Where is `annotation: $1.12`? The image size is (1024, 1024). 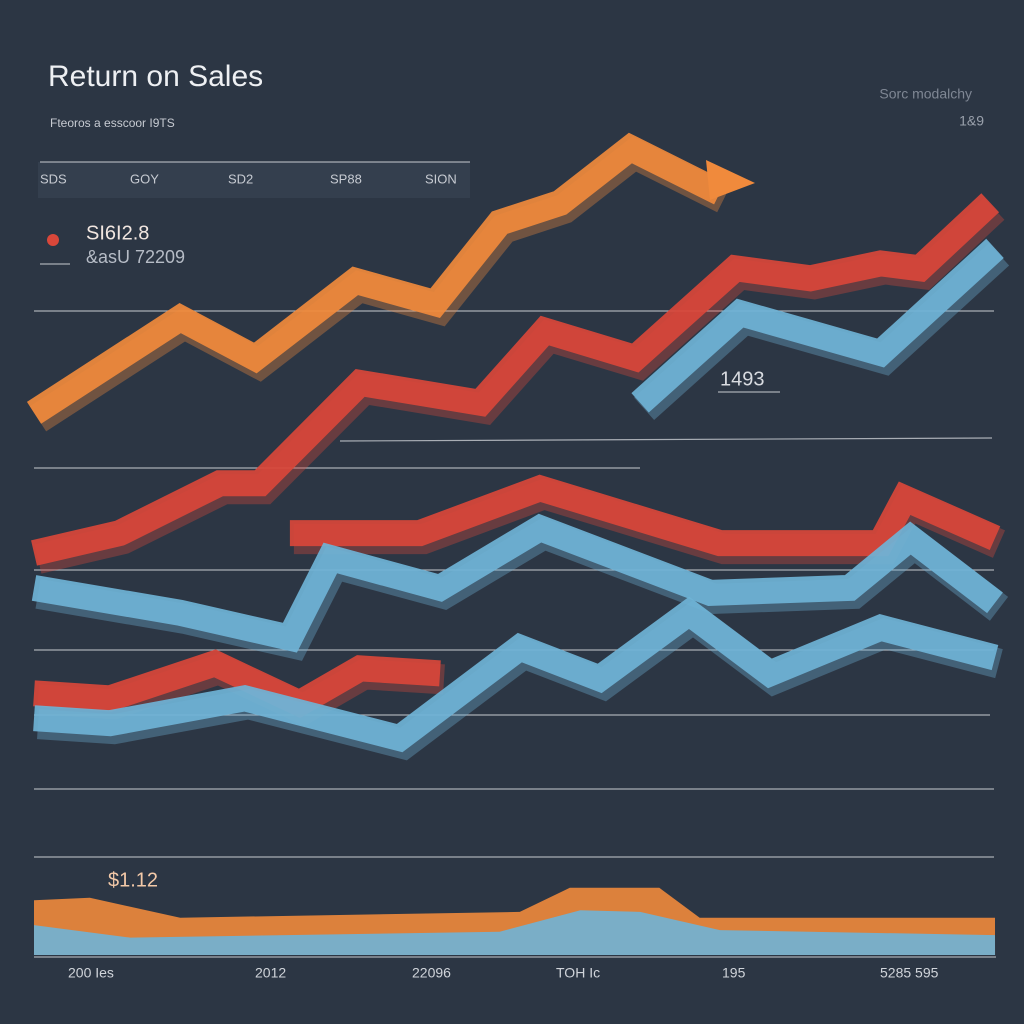
annotation: $1.12 is located at coordinates (133, 880).